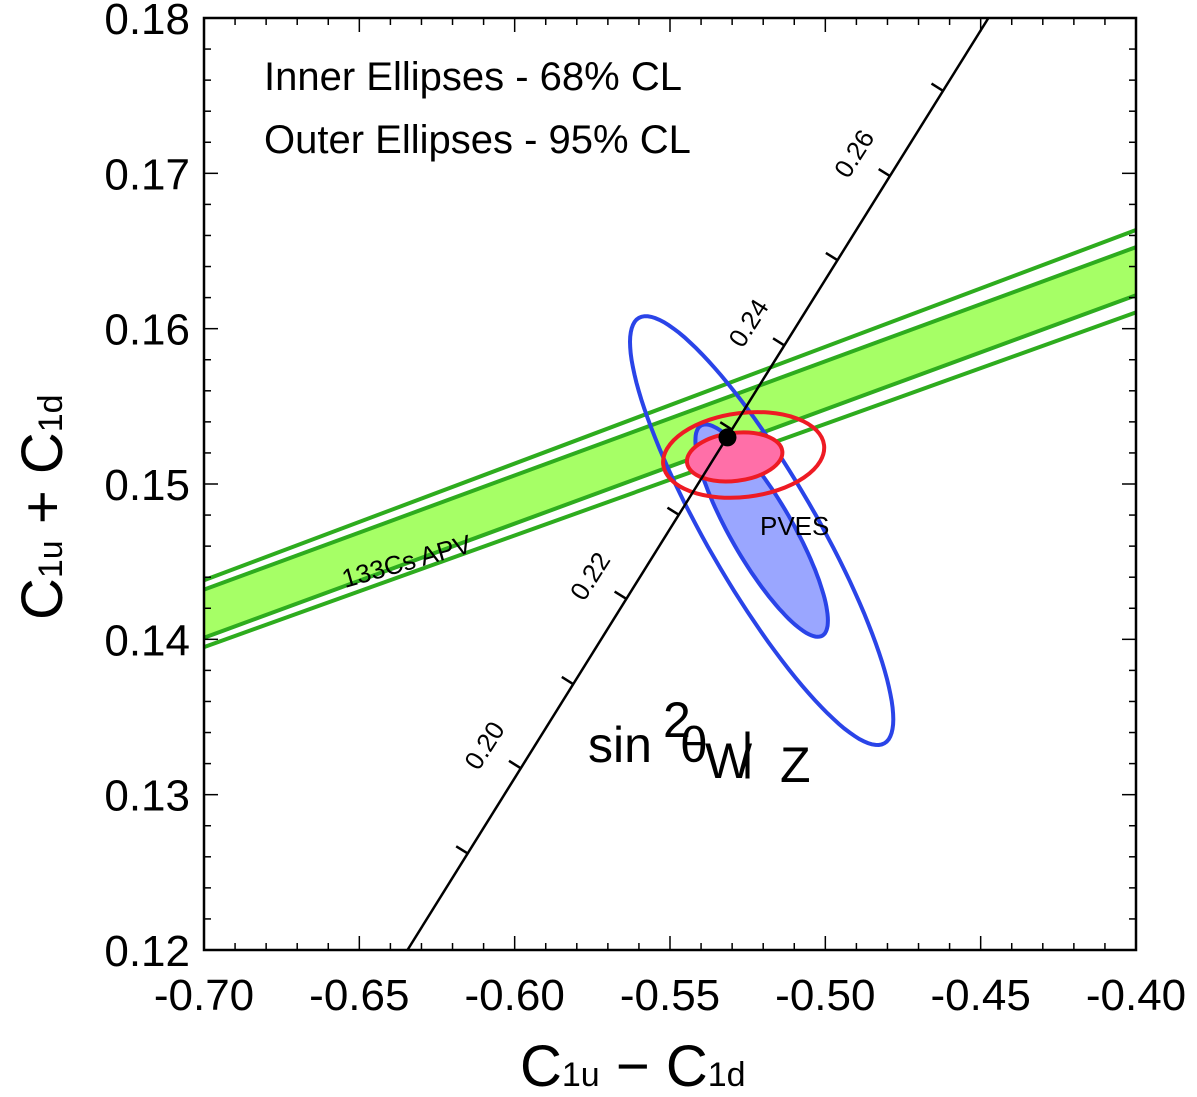 The width and height of the screenshot is (1197, 1097). What do you see at coordinates (147, 640) in the screenshot?
I see `y-tick-label: 0.14` at bounding box center [147, 640].